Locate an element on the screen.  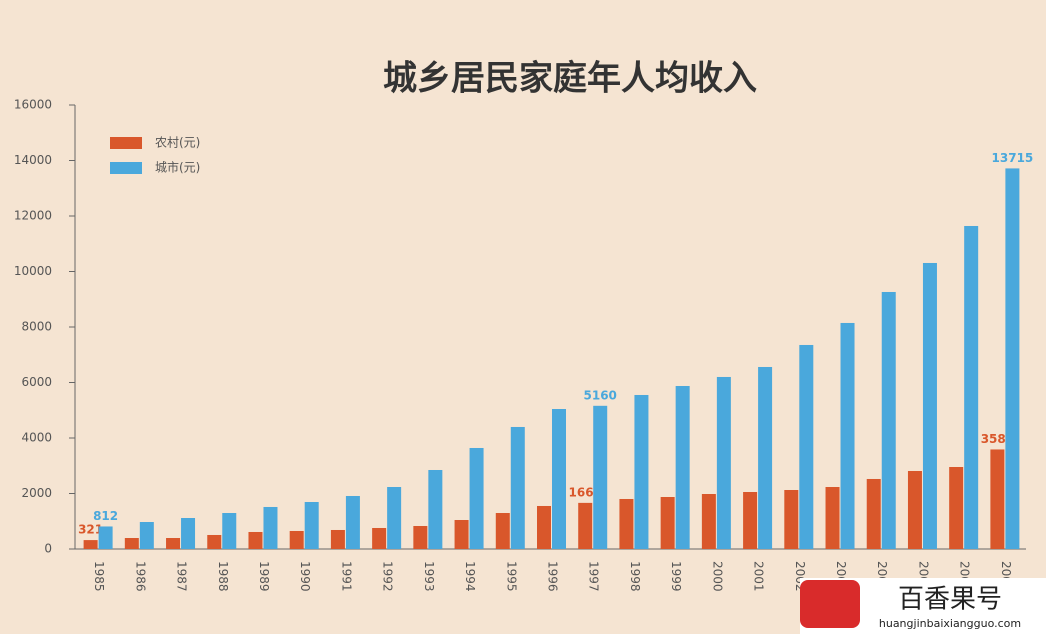
legend-label: 农村(元) is located at coordinates (177, 143).